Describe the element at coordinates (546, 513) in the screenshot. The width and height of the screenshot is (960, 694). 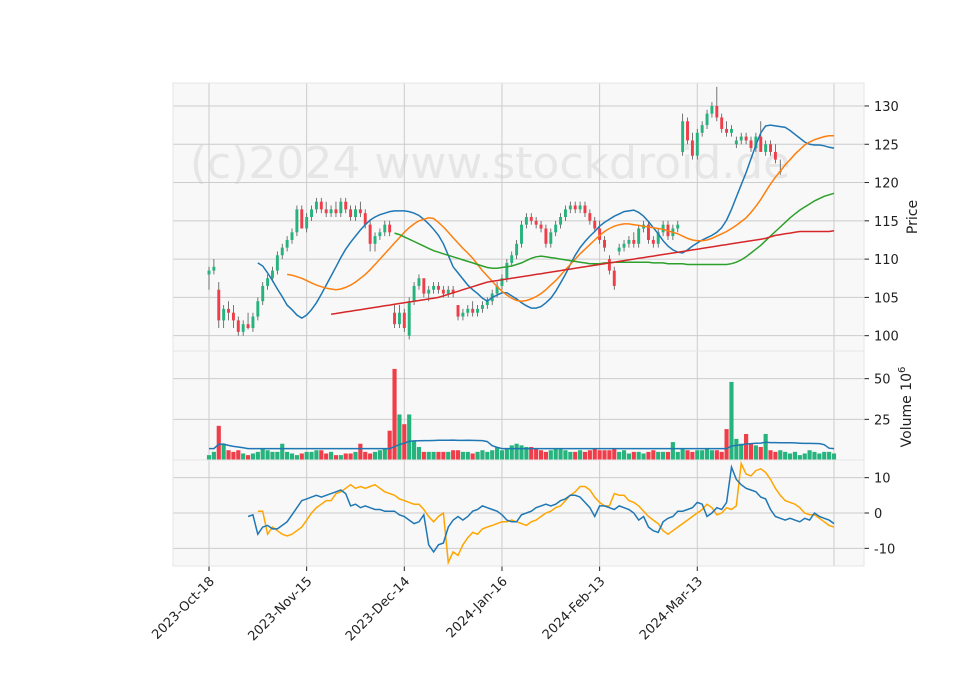
I see `signal-line` at that location.